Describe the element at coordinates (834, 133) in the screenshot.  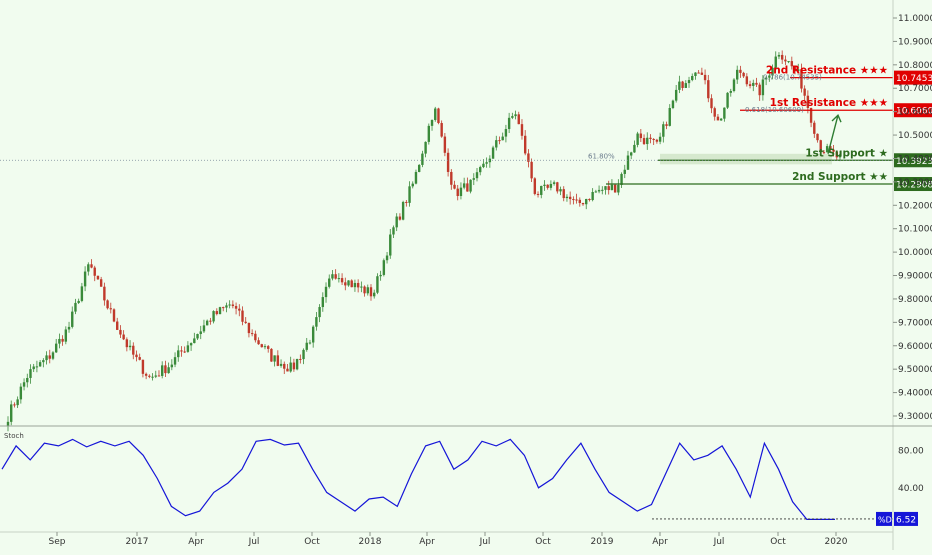
I see `target-arrow` at that location.